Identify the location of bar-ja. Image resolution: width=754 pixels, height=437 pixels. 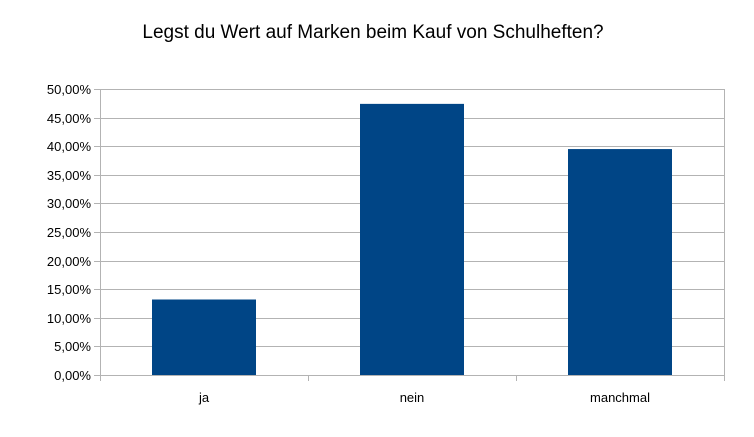
(204, 337).